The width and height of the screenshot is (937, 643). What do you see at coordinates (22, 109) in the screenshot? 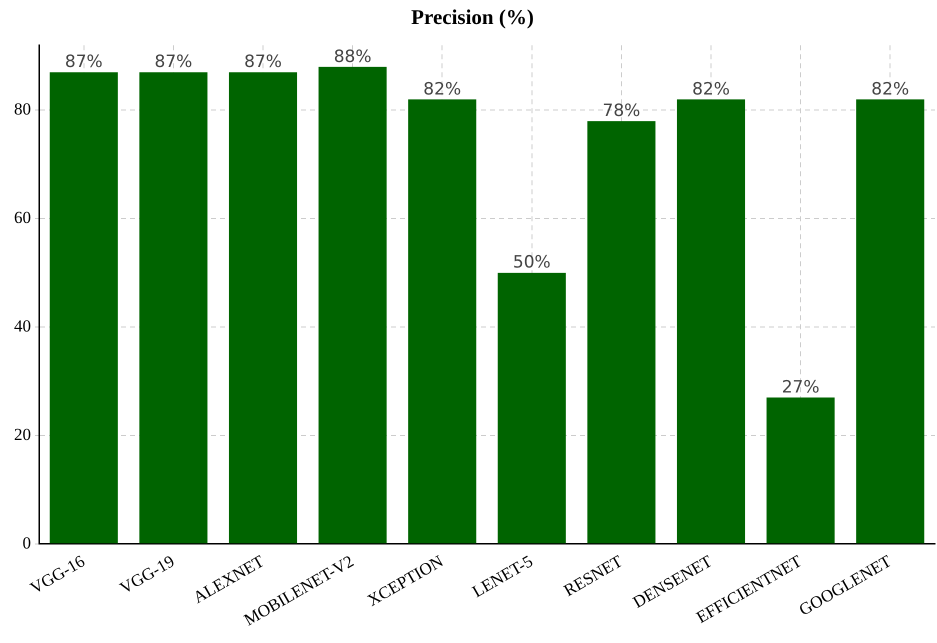
I see `y-tick-label: 80` at bounding box center [22, 109].